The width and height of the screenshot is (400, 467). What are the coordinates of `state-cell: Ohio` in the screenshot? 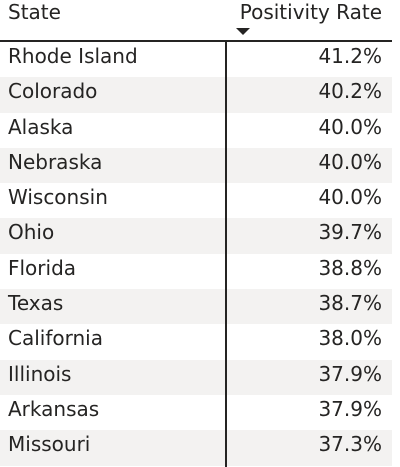 It's located at (31, 232).